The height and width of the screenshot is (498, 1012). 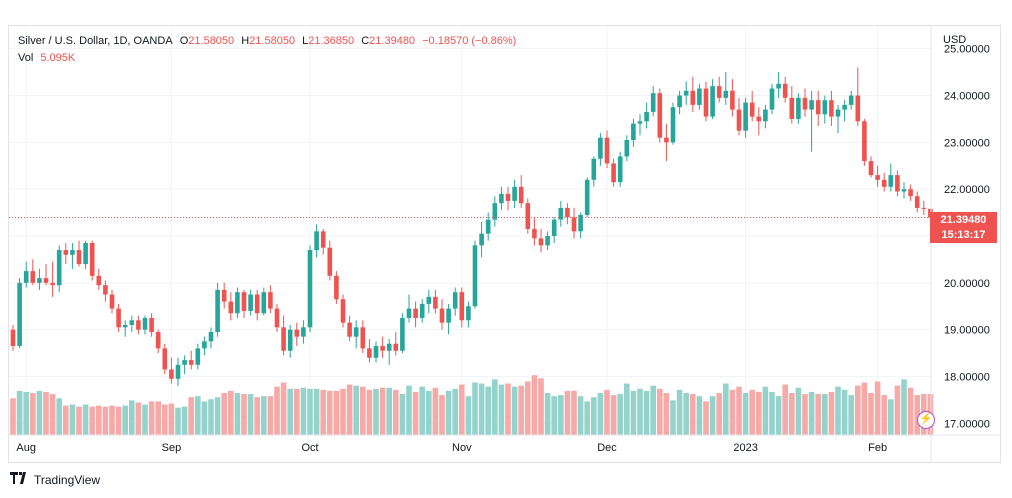 What do you see at coordinates (469, 41) in the screenshot?
I see `ohlc-change: −0.18570 (−0.86%)` at bounding box center [469, 41].